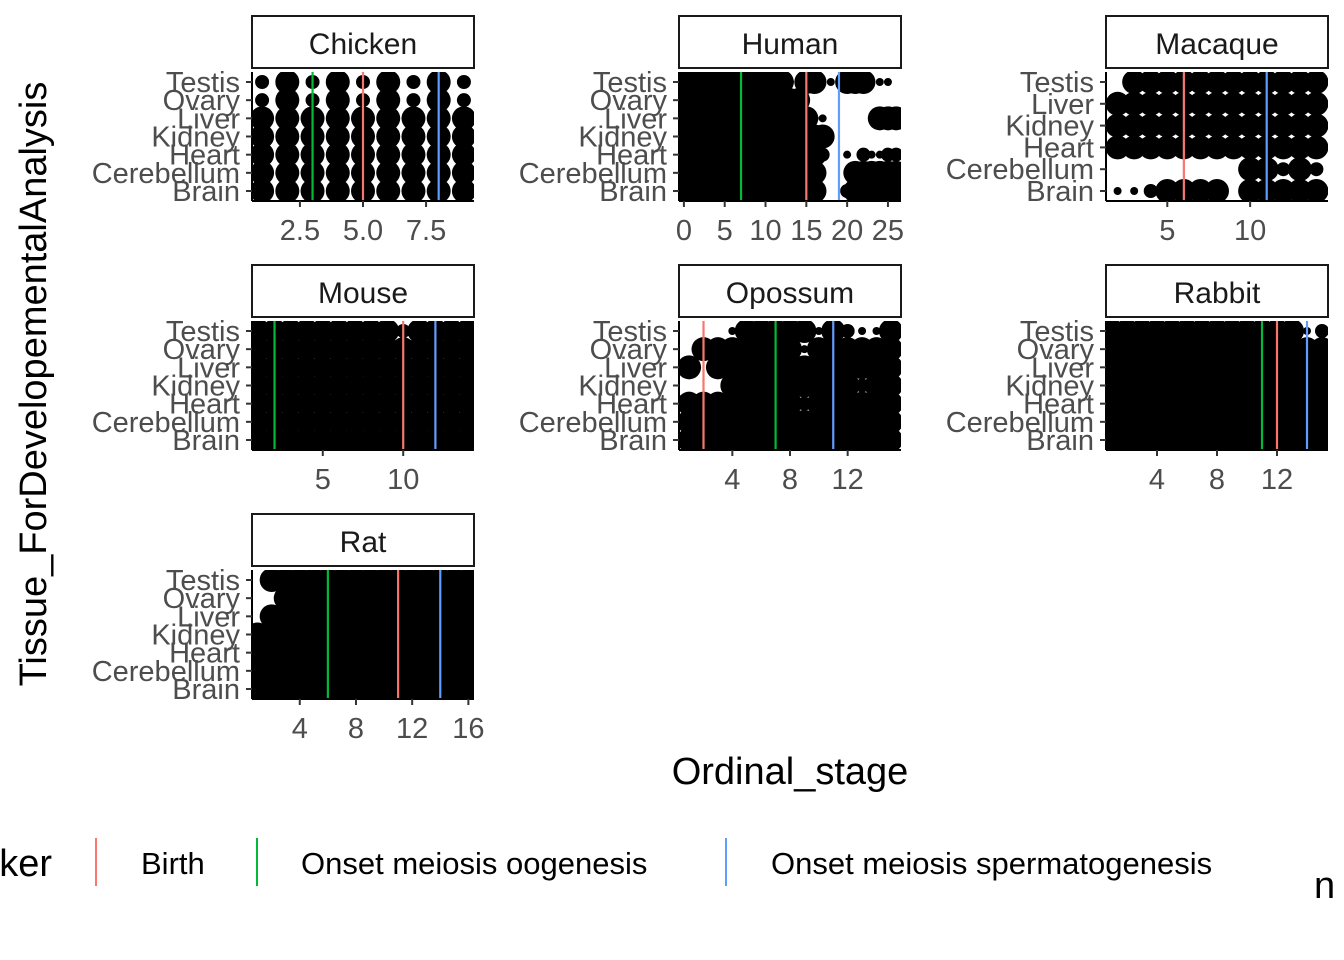  What do you see at coordinates (203, 332) in the screenshot?
I see `y-tick-label-mouse-testis: Testis` at bounding box center [203, 332].